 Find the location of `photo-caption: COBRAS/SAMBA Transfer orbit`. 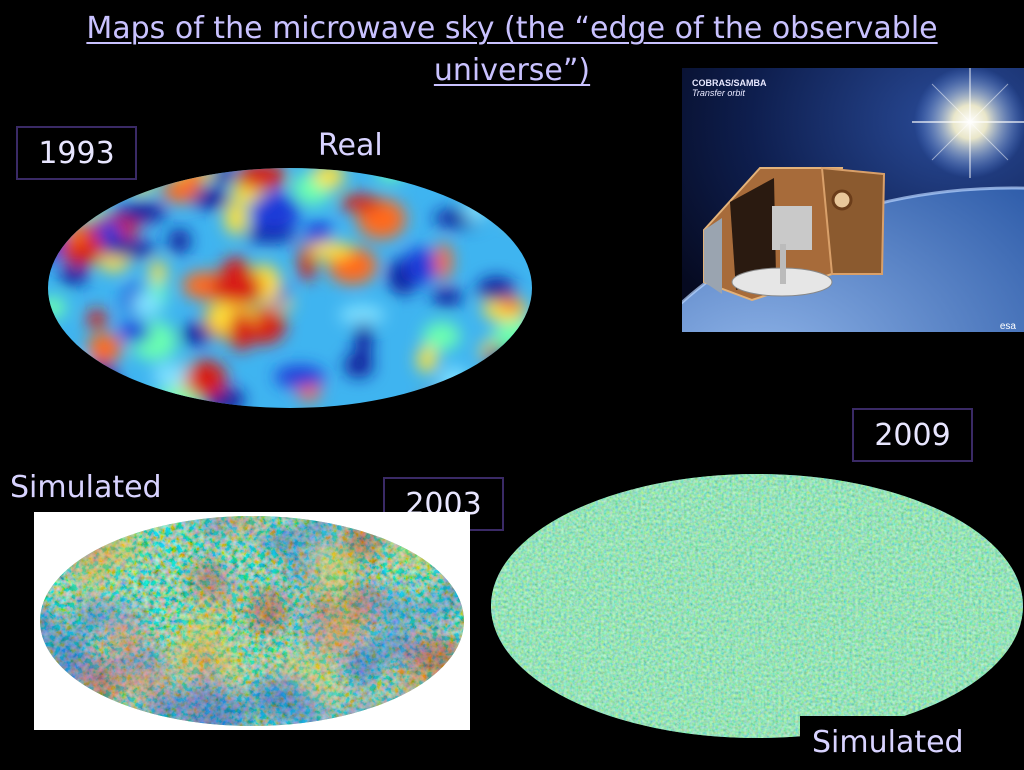

photo-caption: COBRAS/SAMBA Transfer orbit is located at coordinates (729, 88).